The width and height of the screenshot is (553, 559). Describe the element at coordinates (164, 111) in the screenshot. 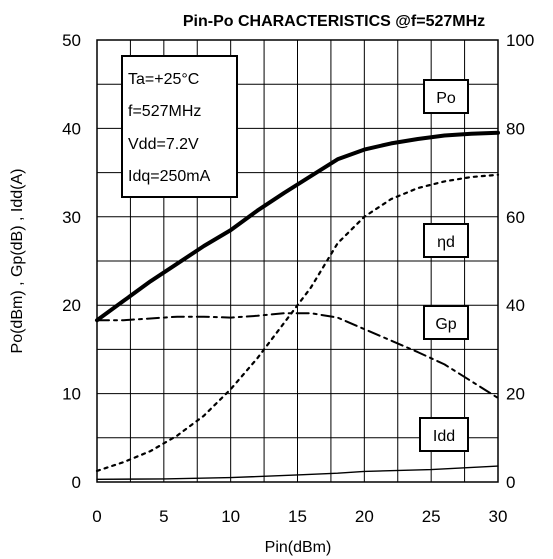

I see `condition-frequency: f=527MHz` at that location.